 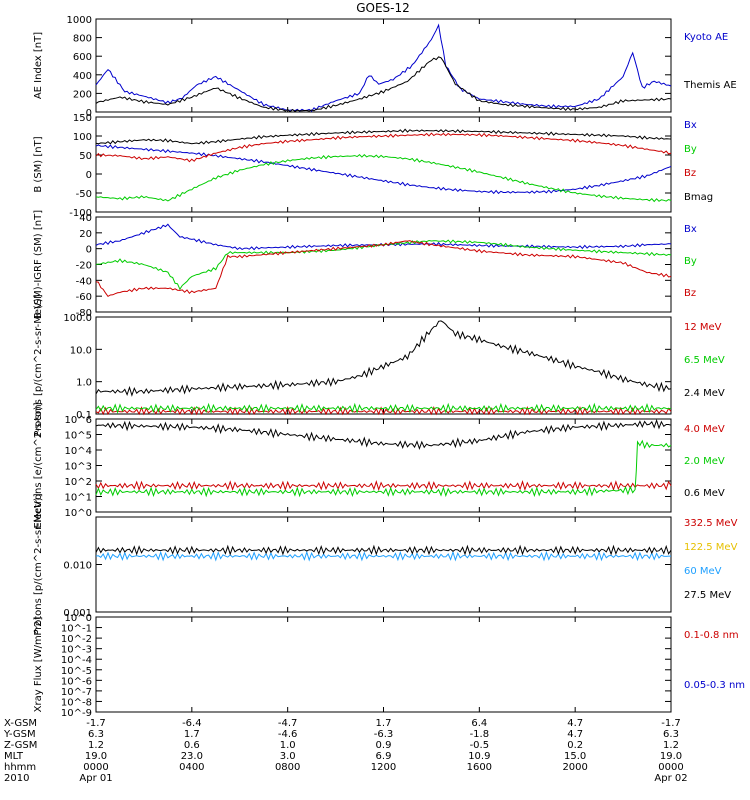 What do you see at coordinates (383, 434) in the screenshot?
I see `series-line-0-6-mev` at bounding box center [383, 434].